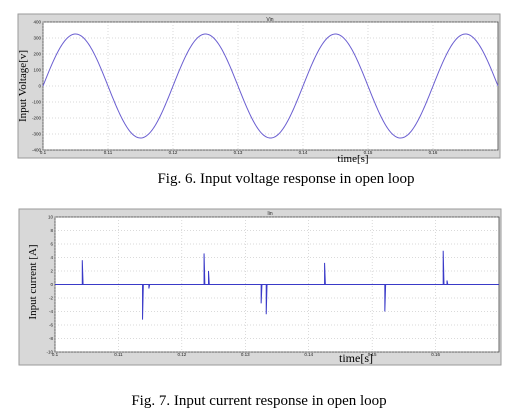 Image resolution: width=516 pixels, height=419 pixels. Describe the element at coordinates (23, 86) in the screenshot. I see `voltage-y-axis-label: Input Voltage[v]` at that location.